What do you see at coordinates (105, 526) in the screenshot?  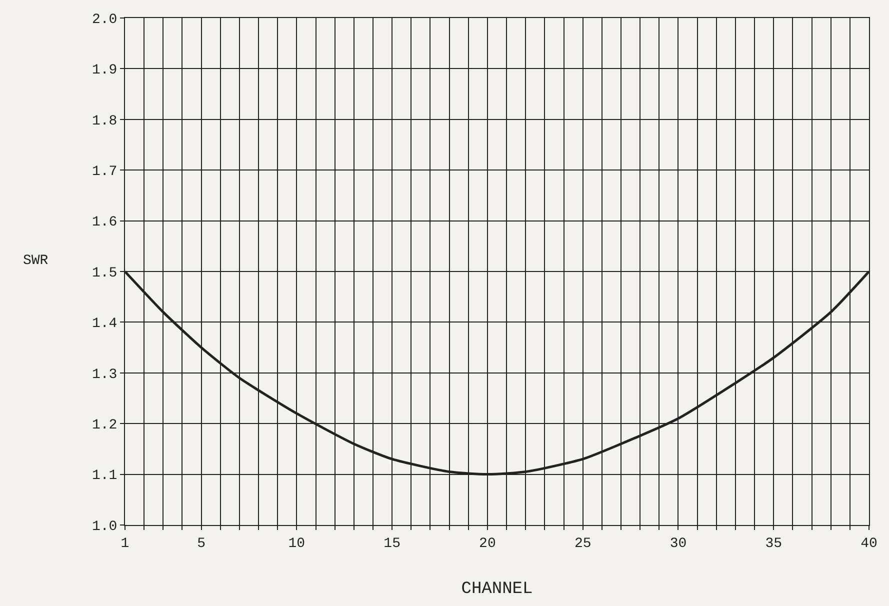 I see `y-tick-label: 1.0` at bounding box center [105, 526].